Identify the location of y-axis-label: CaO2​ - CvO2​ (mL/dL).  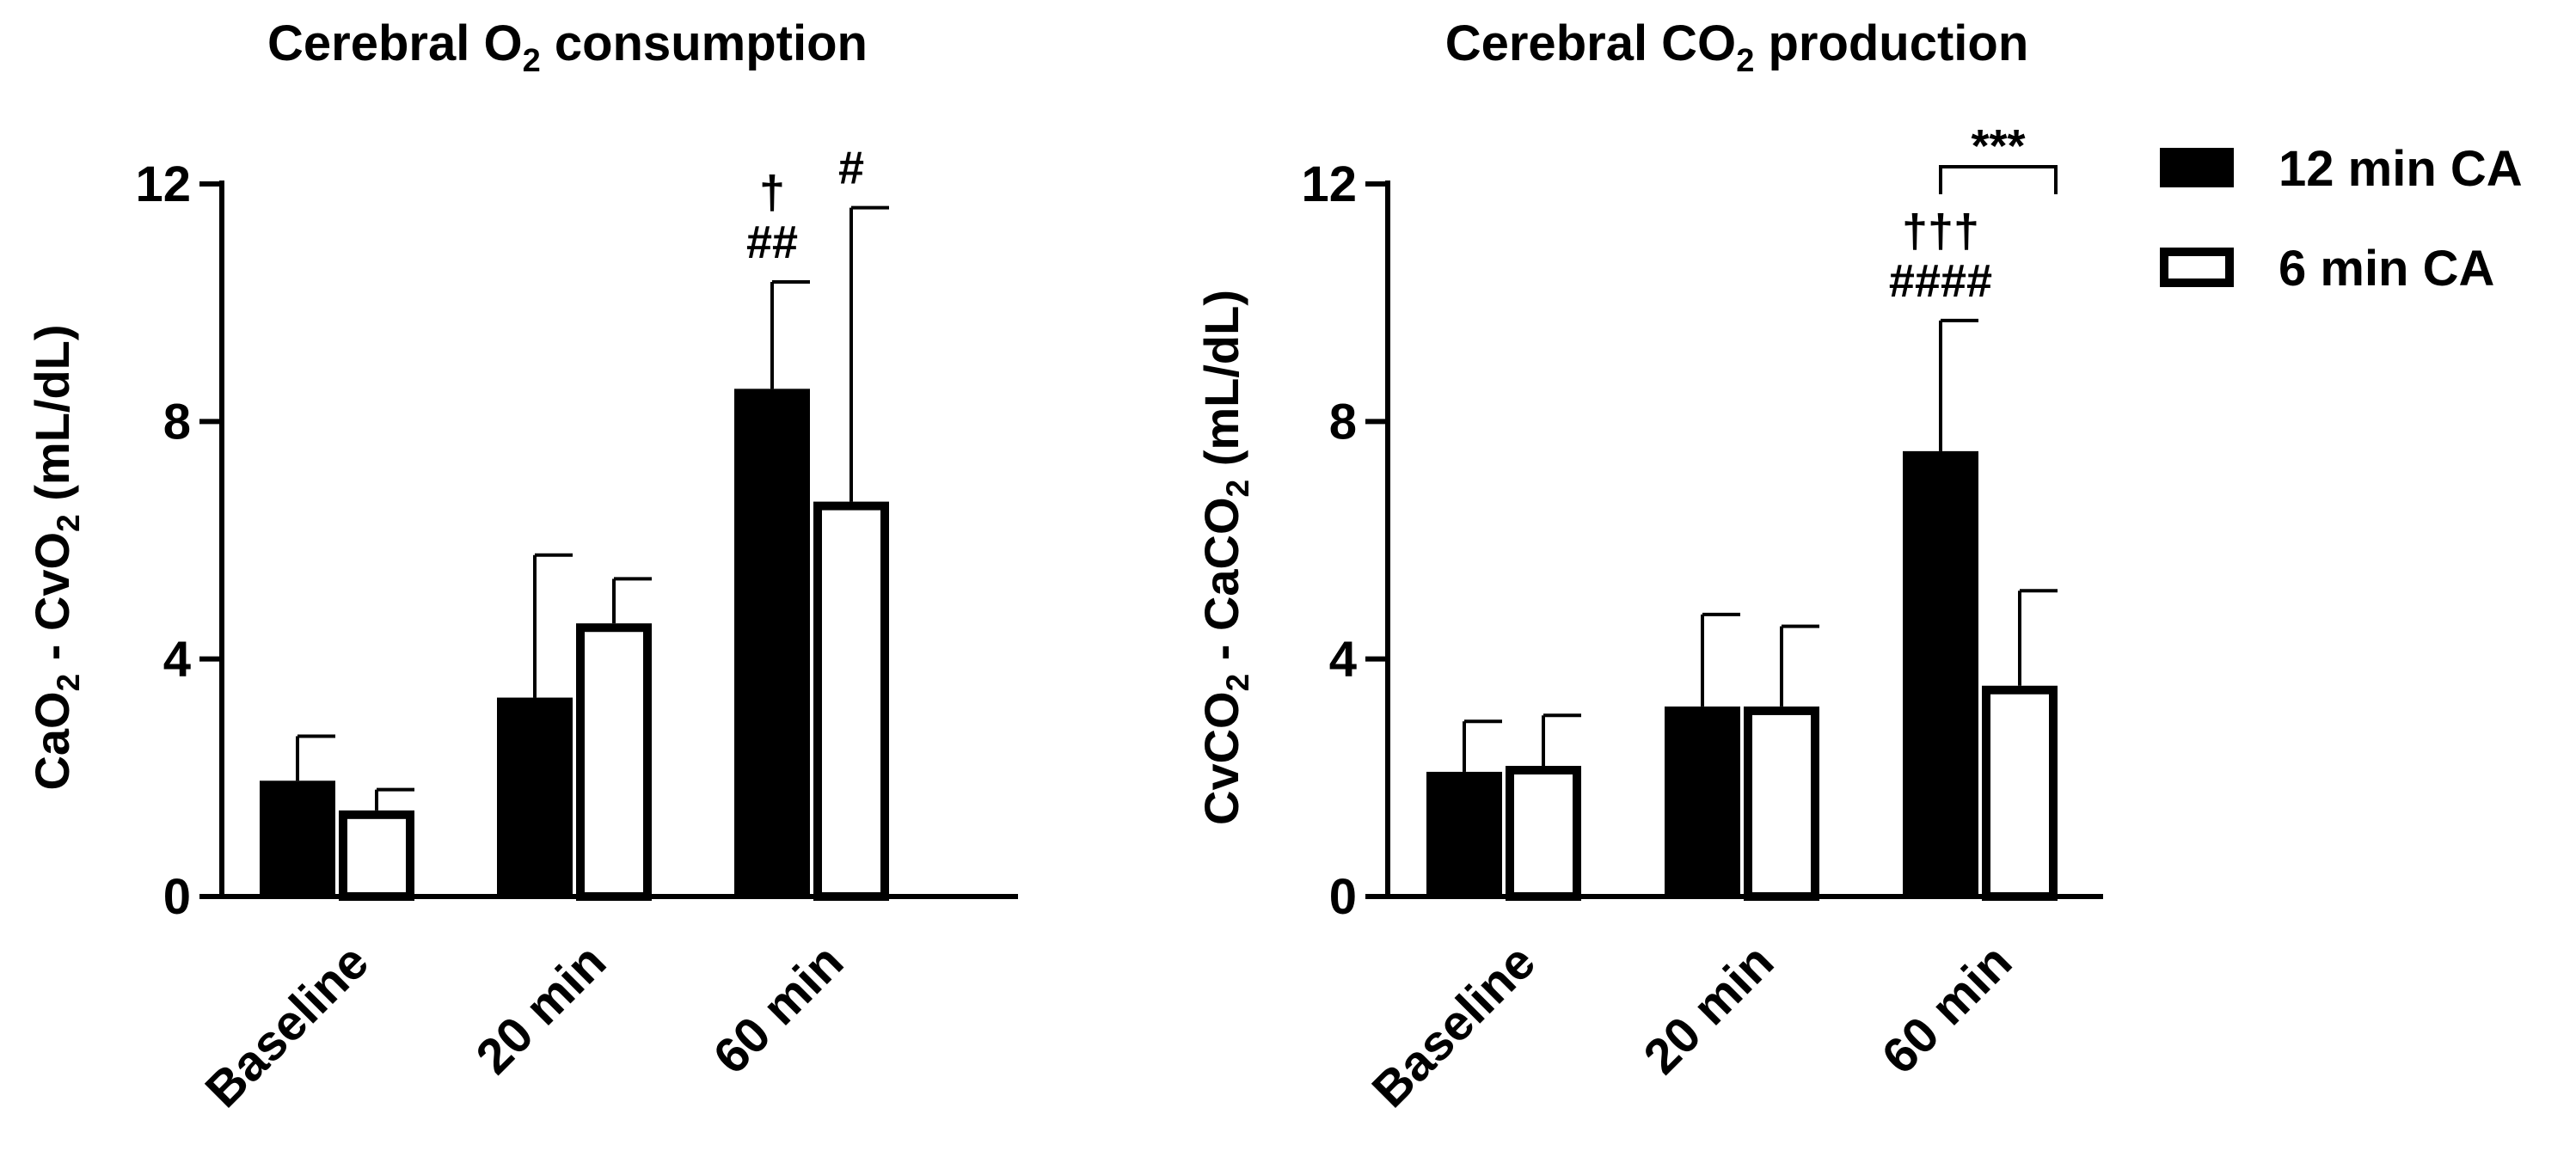
(55, 557).